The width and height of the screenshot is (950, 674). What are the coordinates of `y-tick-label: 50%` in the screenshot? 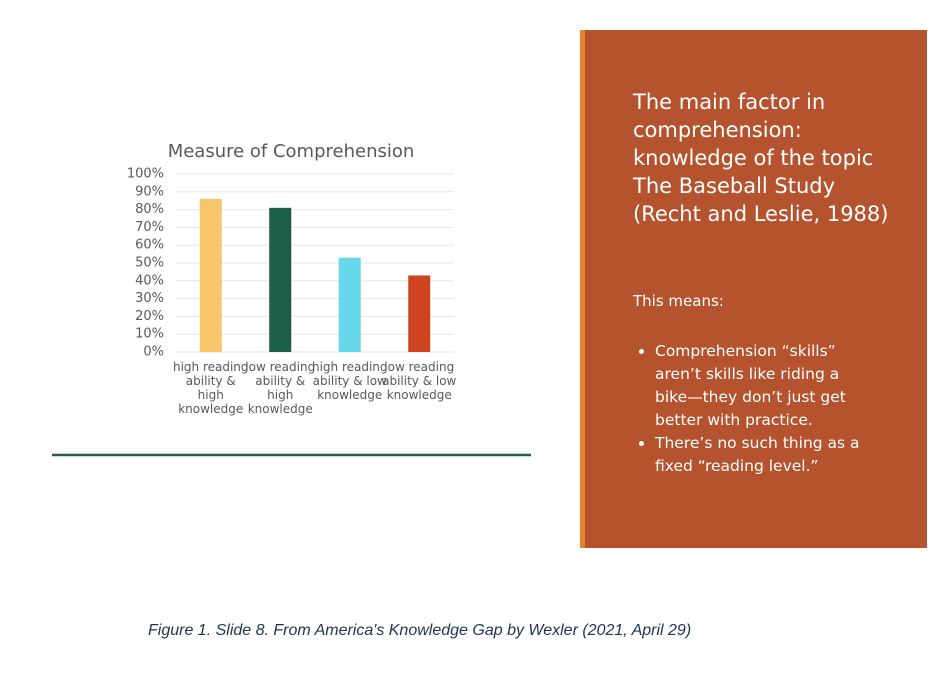 It's located at (149, 263).